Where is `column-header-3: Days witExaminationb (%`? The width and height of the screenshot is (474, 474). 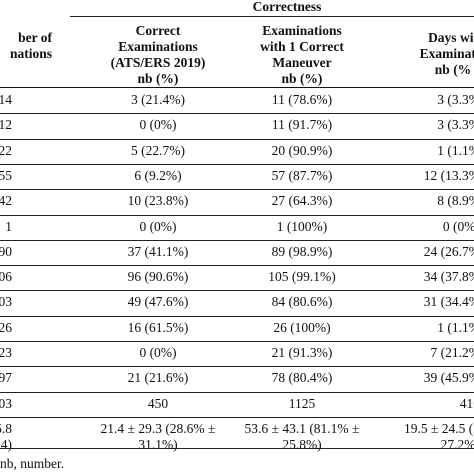 column-header-3: Days witExaminationb (% is located at coordinates (436, 54).